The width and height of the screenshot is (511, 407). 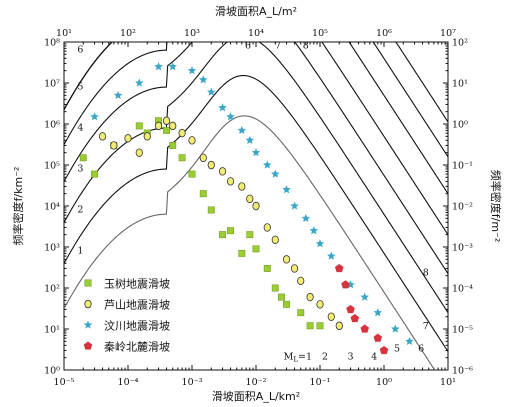 I want to click on left-tick-label: 10⁰, so click(x=52, y=371).